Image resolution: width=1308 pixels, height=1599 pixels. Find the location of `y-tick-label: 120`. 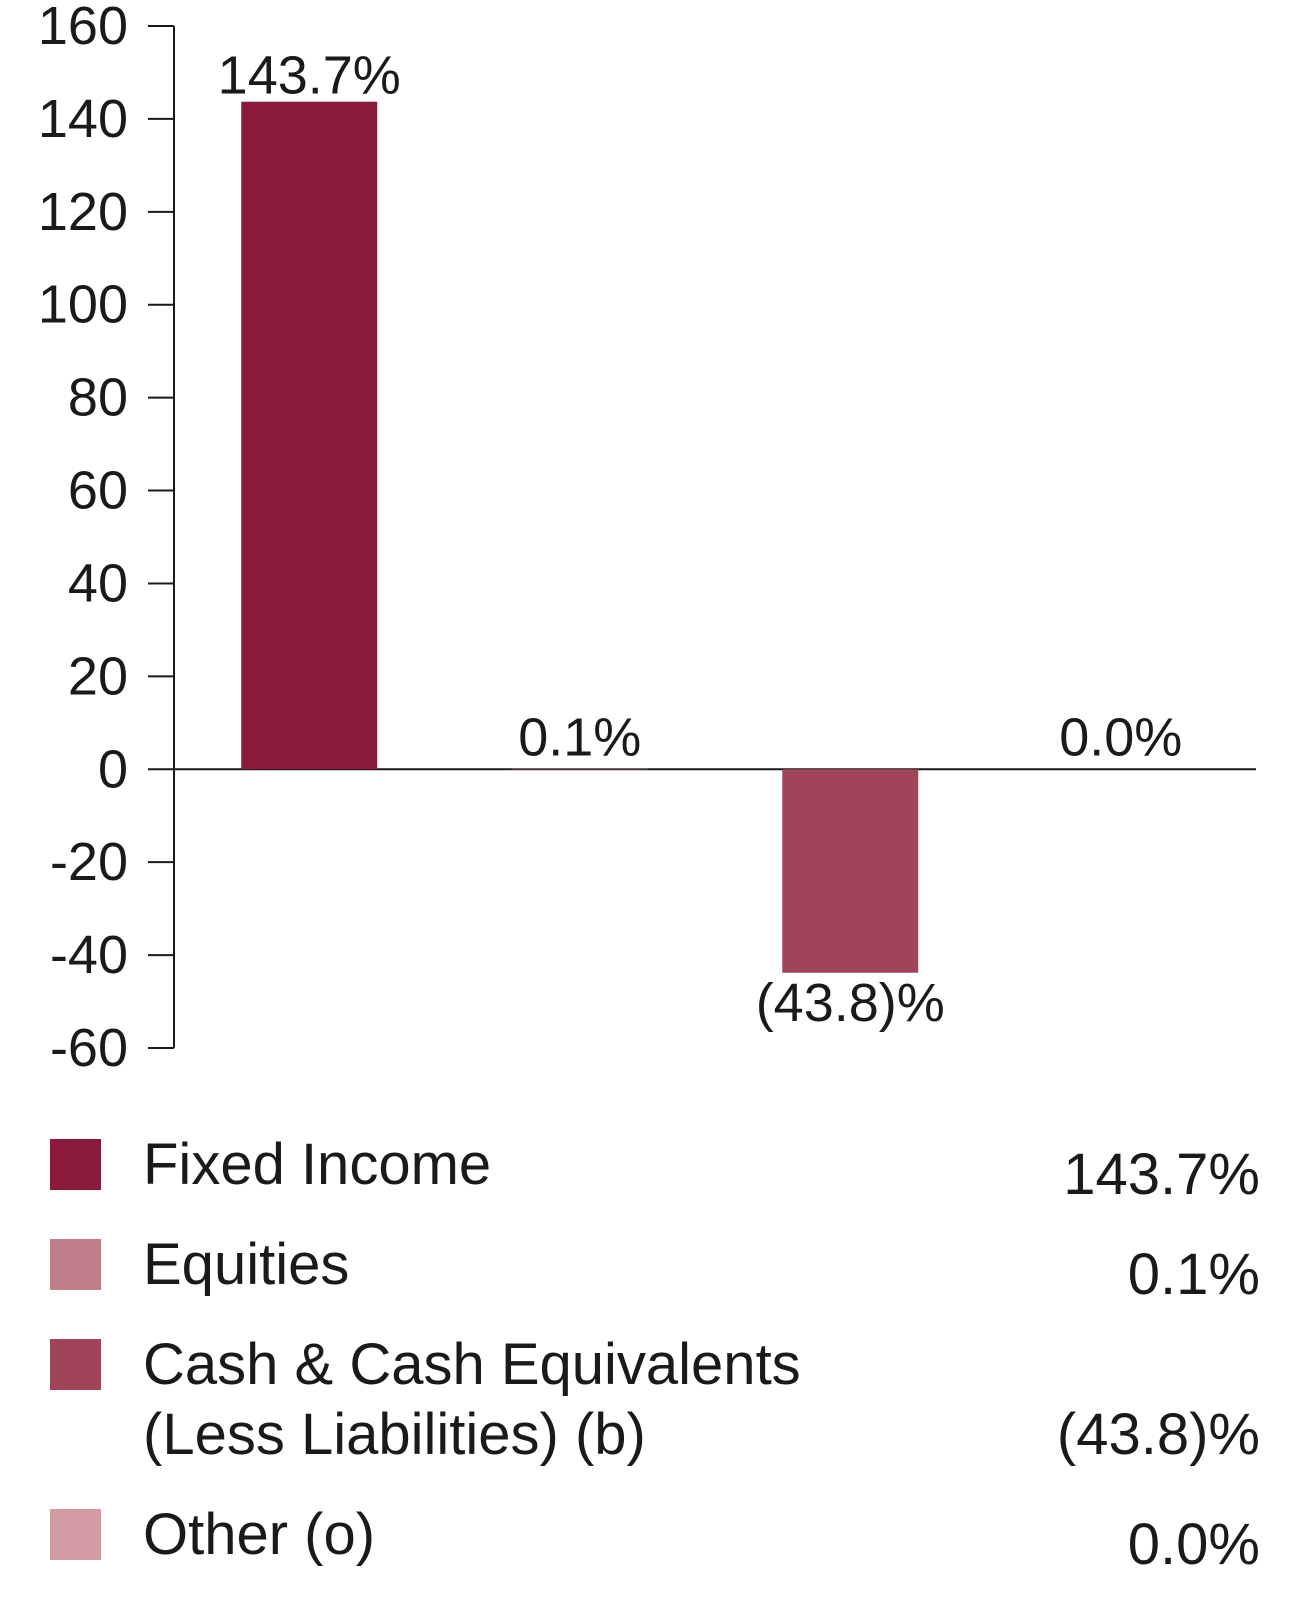

y-tick-label: 120 is located at coordinates (83, 212).